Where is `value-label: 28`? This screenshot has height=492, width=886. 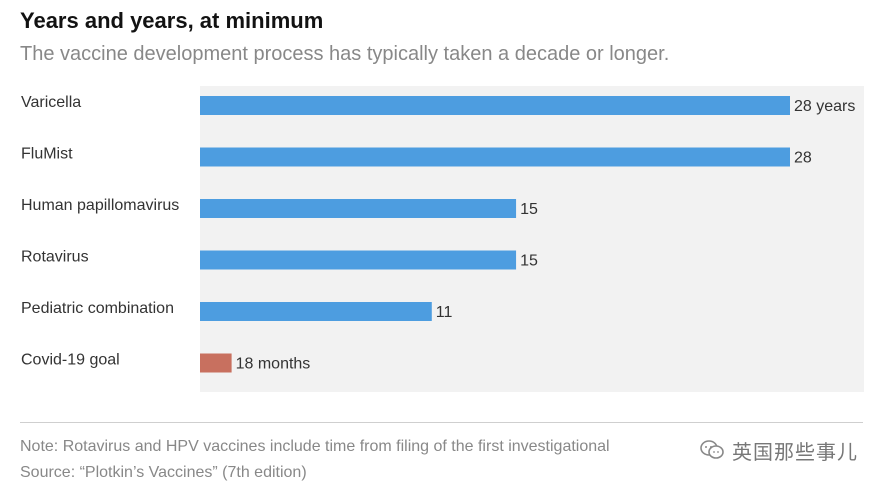
value-label: 28 is located at coordinates (803, 158).